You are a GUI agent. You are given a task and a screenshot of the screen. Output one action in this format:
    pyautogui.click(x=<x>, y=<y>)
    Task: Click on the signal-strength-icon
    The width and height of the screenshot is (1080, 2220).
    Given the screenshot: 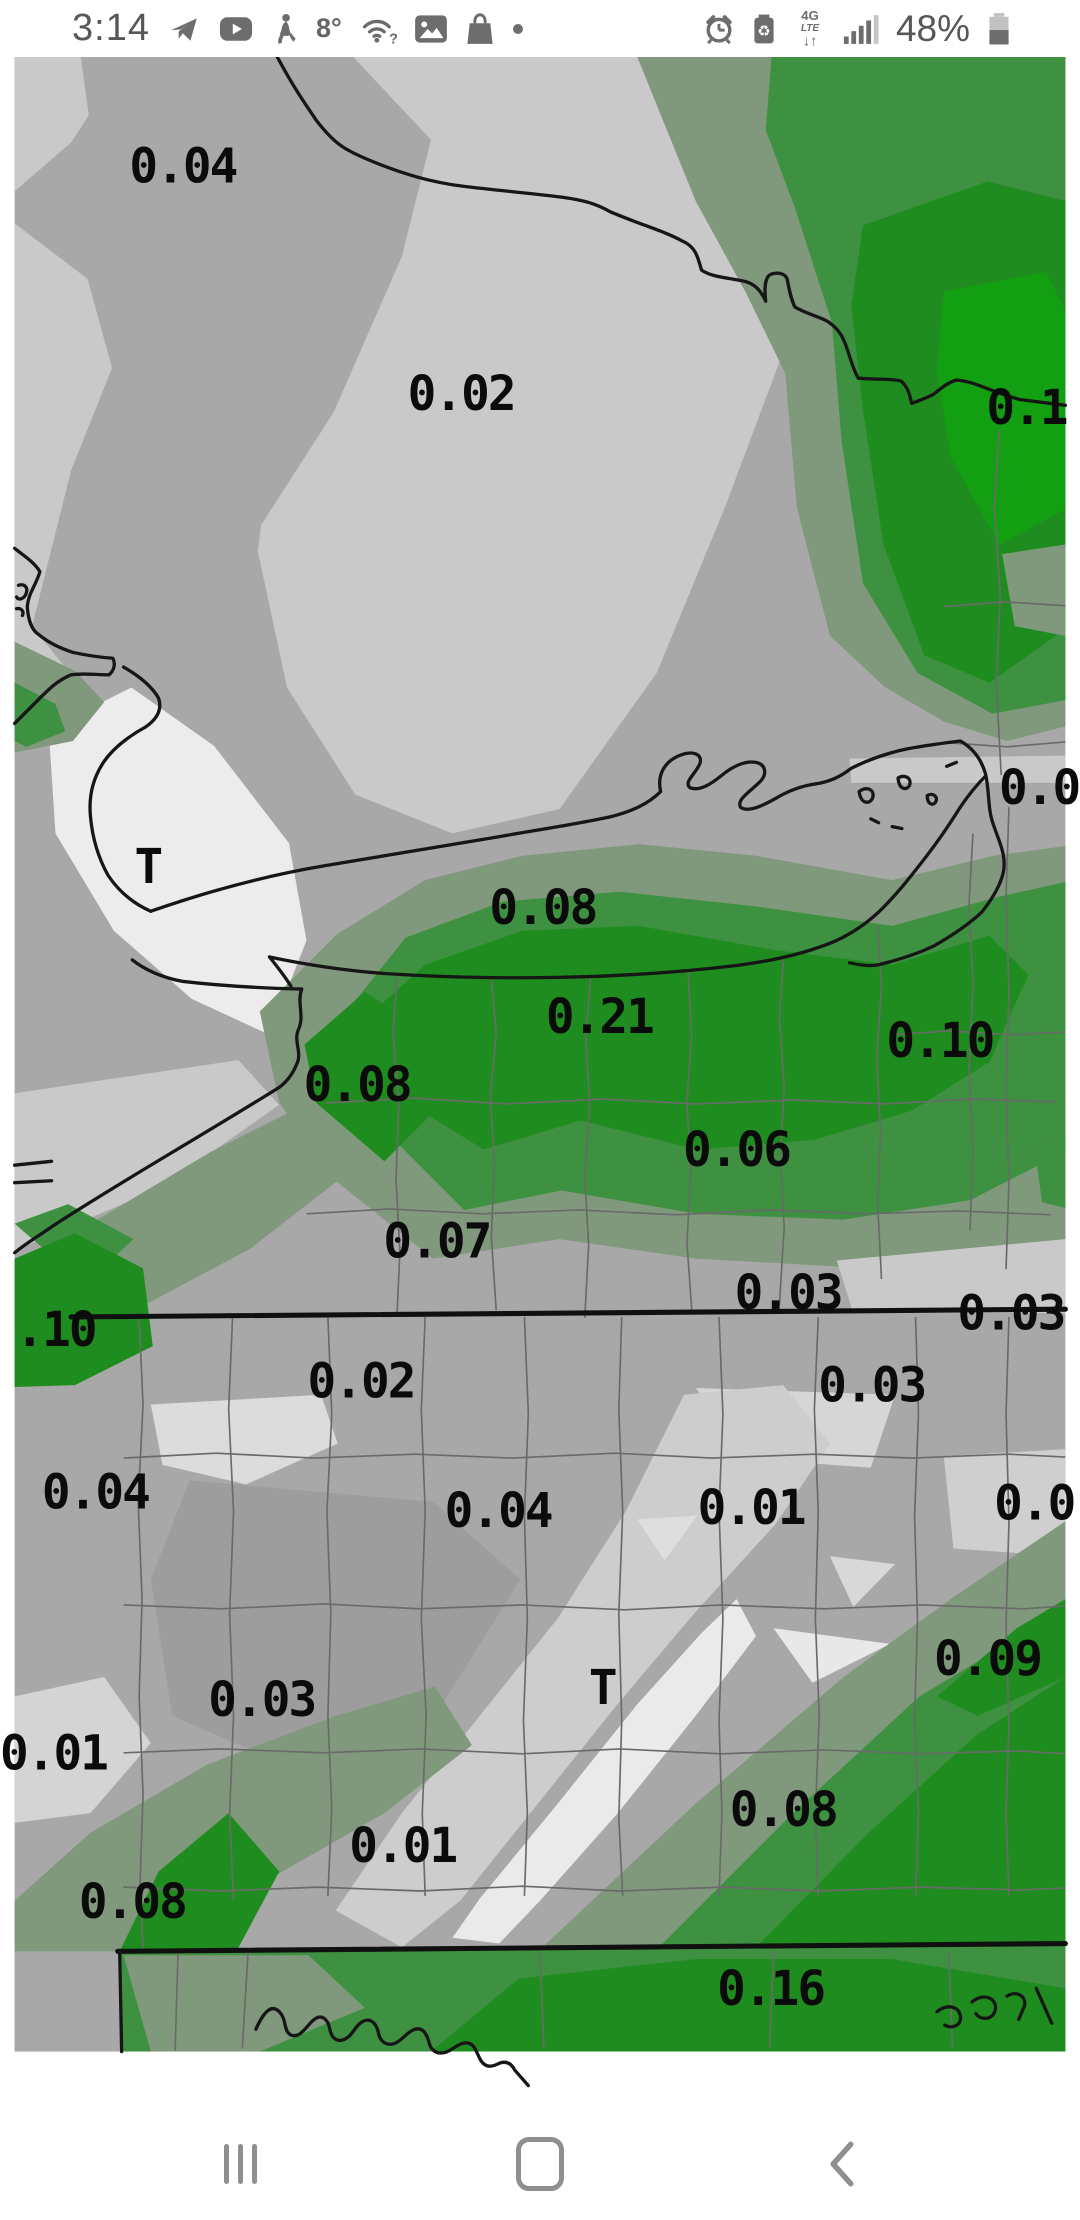 What is the action you would take?
    pyautogui.click(x=861, y=29)
    